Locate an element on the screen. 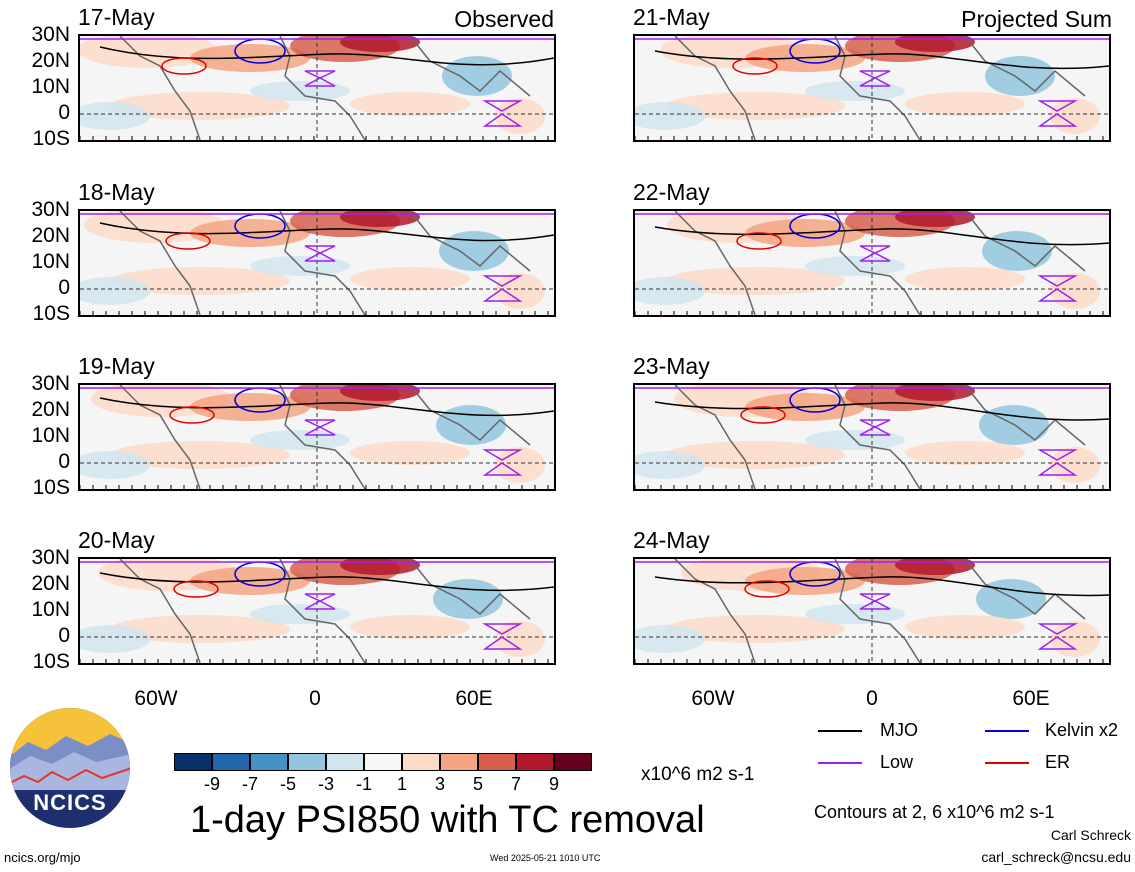  lat-label: 20N is located at coordinates (50, 235).